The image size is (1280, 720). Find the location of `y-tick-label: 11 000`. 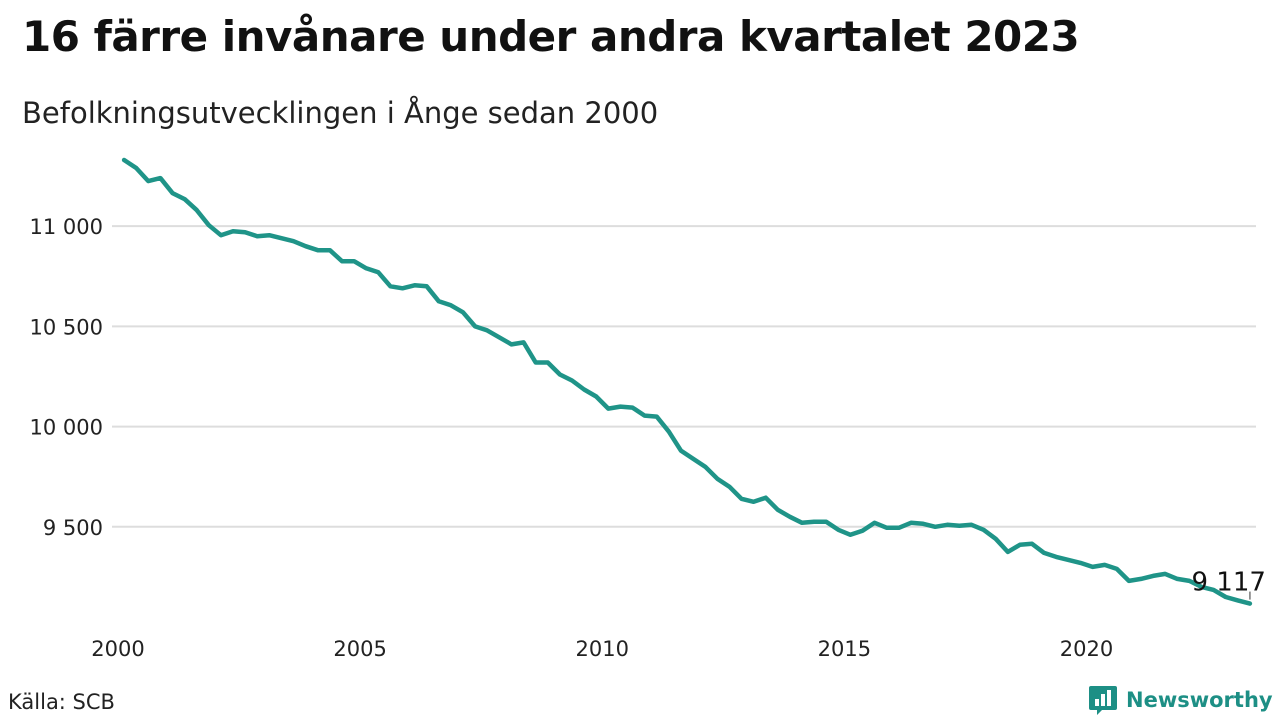

y-tick-label: 11 000 is located at coordinates (66, 227).